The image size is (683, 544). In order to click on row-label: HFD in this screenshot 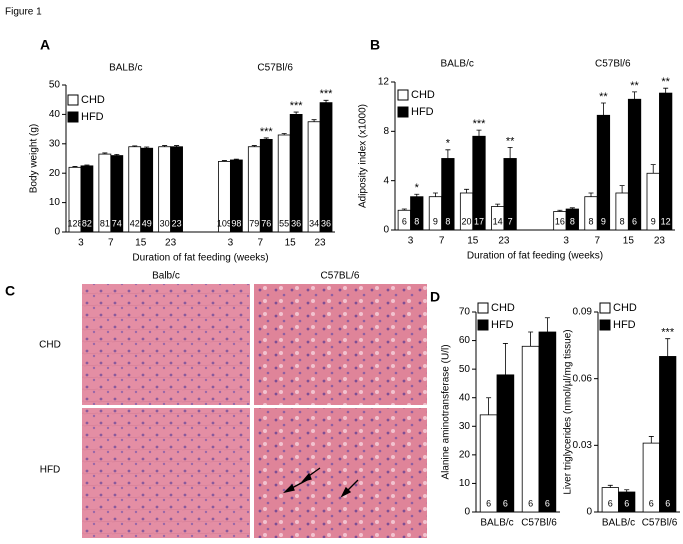, I will do `click(50, 470)`.